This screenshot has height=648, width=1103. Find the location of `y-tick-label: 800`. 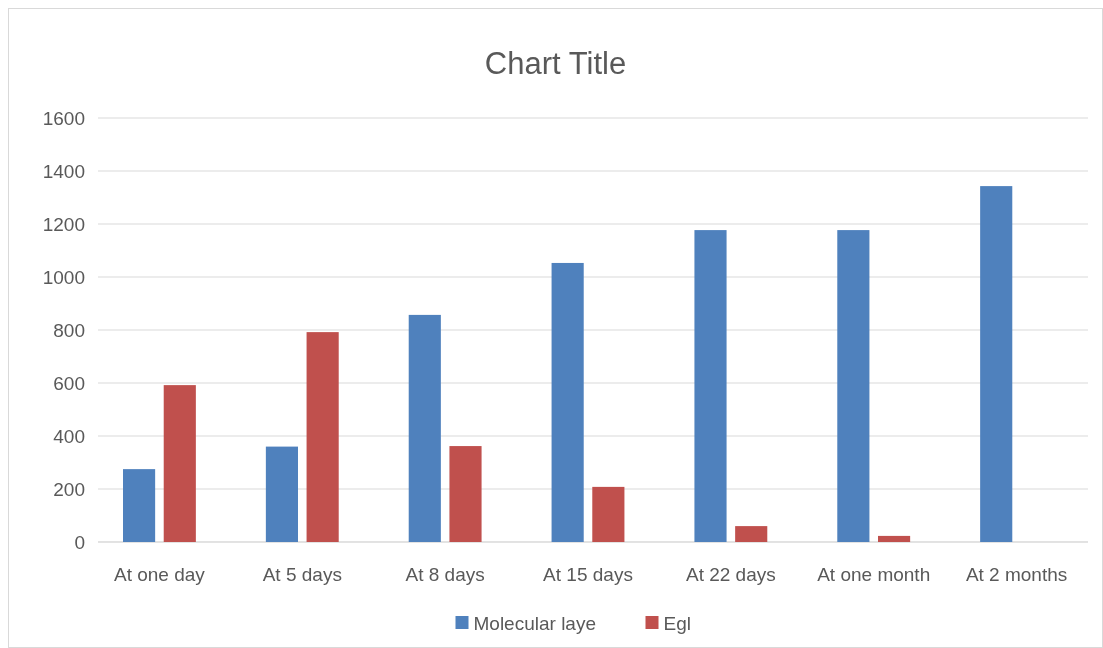

y-tick-label: 800 is located at coordinates (69, 330).